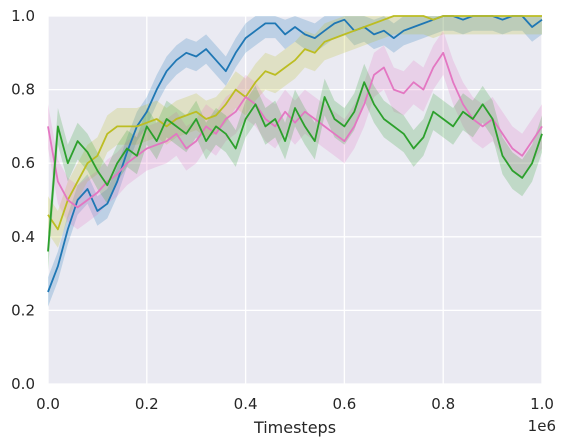  I want to click on y-tick-label: 0.8, so click(23, 90).